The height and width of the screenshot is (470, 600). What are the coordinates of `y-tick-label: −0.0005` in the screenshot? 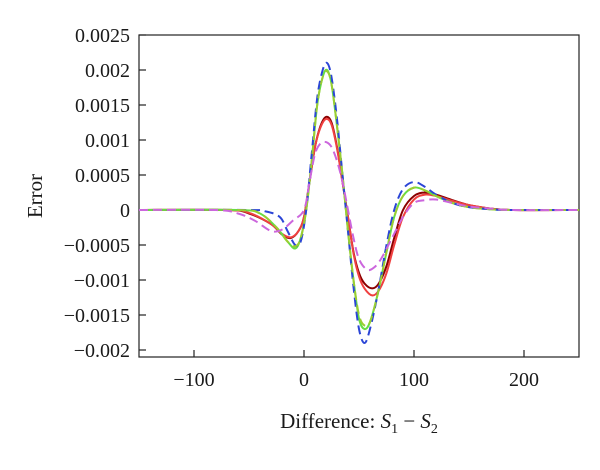 It's located at (97, 246).